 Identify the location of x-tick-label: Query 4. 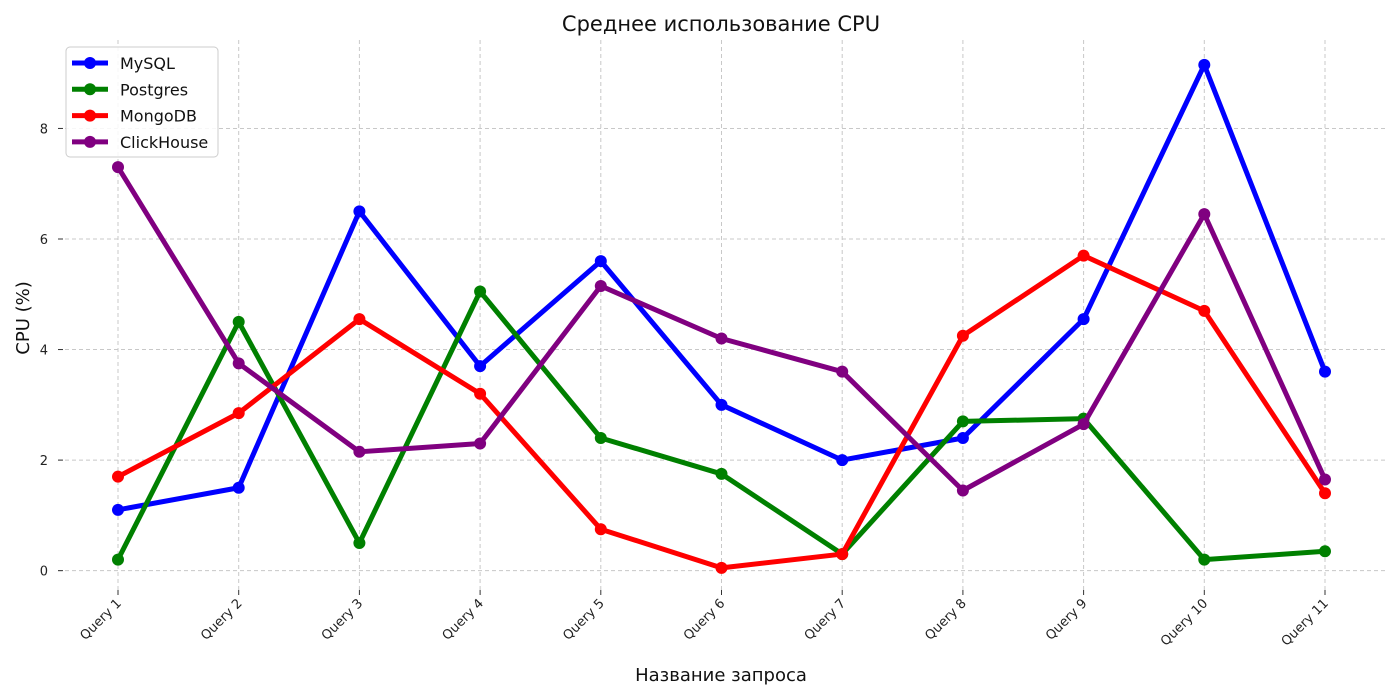
(463, 619).